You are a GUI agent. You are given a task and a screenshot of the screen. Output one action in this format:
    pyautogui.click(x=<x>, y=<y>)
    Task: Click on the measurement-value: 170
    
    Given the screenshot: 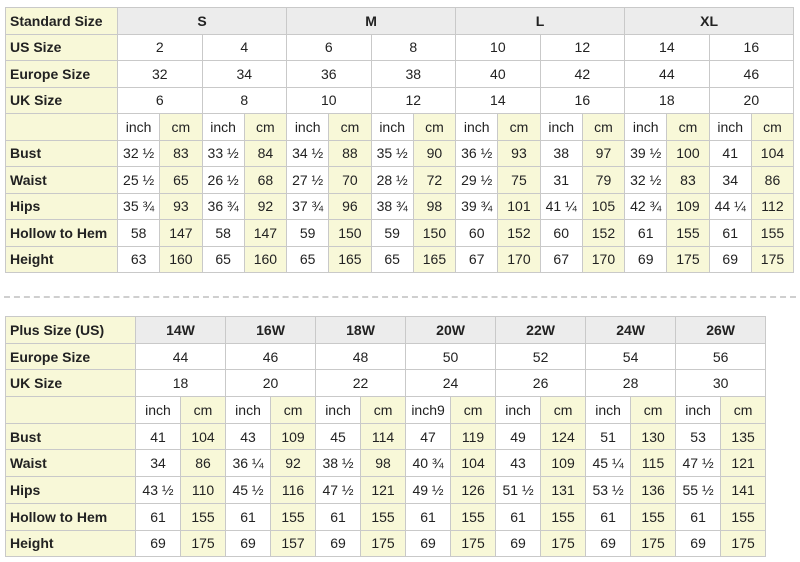 What is the action you would take?
    pyautogui.click(x=603, y=259)
    